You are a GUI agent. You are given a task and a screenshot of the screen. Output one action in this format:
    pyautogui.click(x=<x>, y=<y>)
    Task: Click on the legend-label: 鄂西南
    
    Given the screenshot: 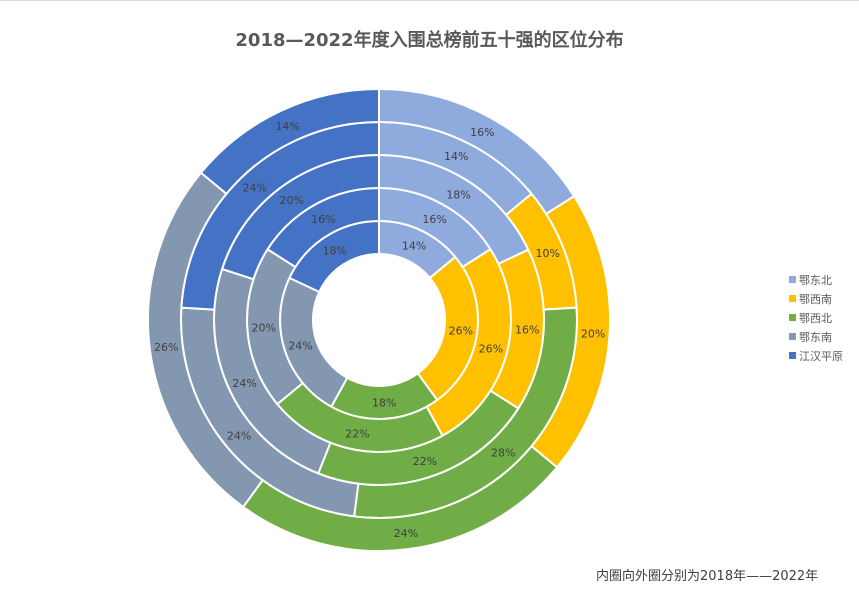 What is the action you would take?
    pyautogui.click(x=815, y=299)
    